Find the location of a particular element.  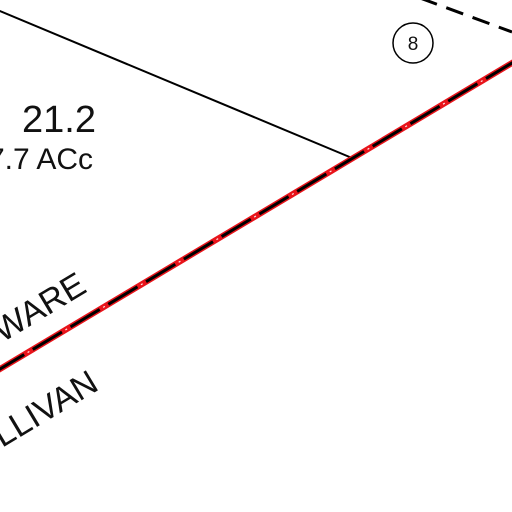

parcel-acreage: 7.7 ACc is located at coordinates (46, 159).